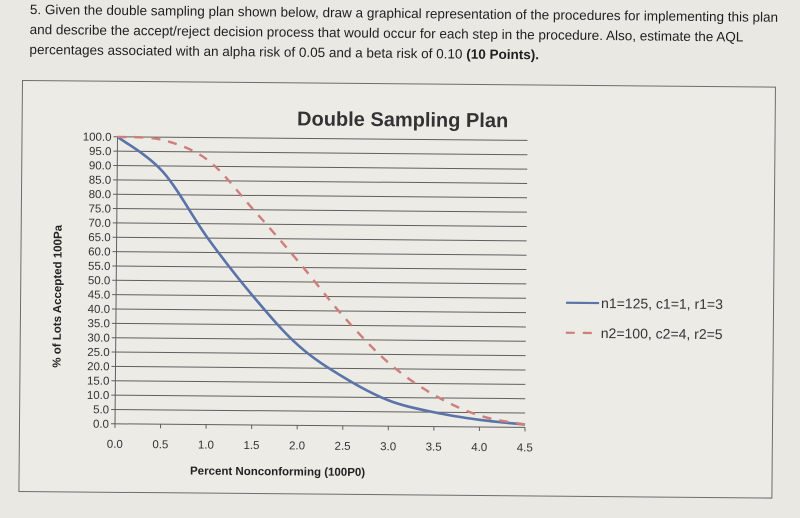 This screenshot has height=518, width=800. Describe the element at coordinates (277, 472) in the screenshot. I see `x-axis-label: Percent Nonconforming (100P0)` at that location.